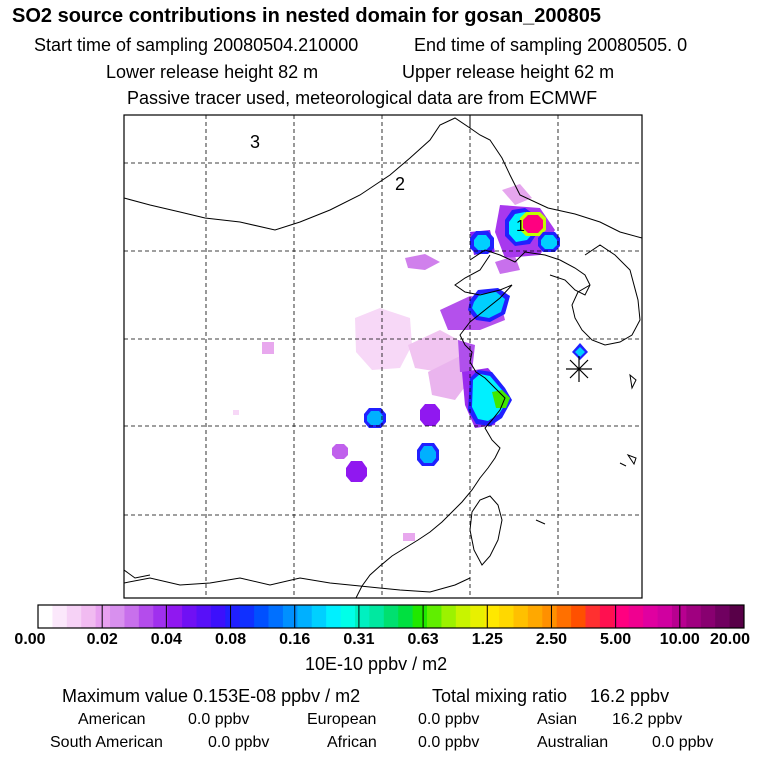 The image size is (768, 768). Describe the element at coordinates (460, 345) in the screenshot. I see `hotspots` at that location.